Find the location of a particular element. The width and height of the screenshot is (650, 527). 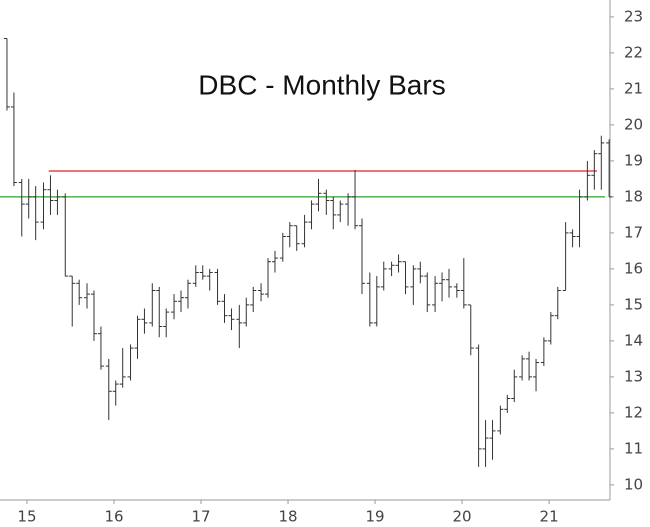

x-tick-label: 18 is located at coordinates (287, 517).